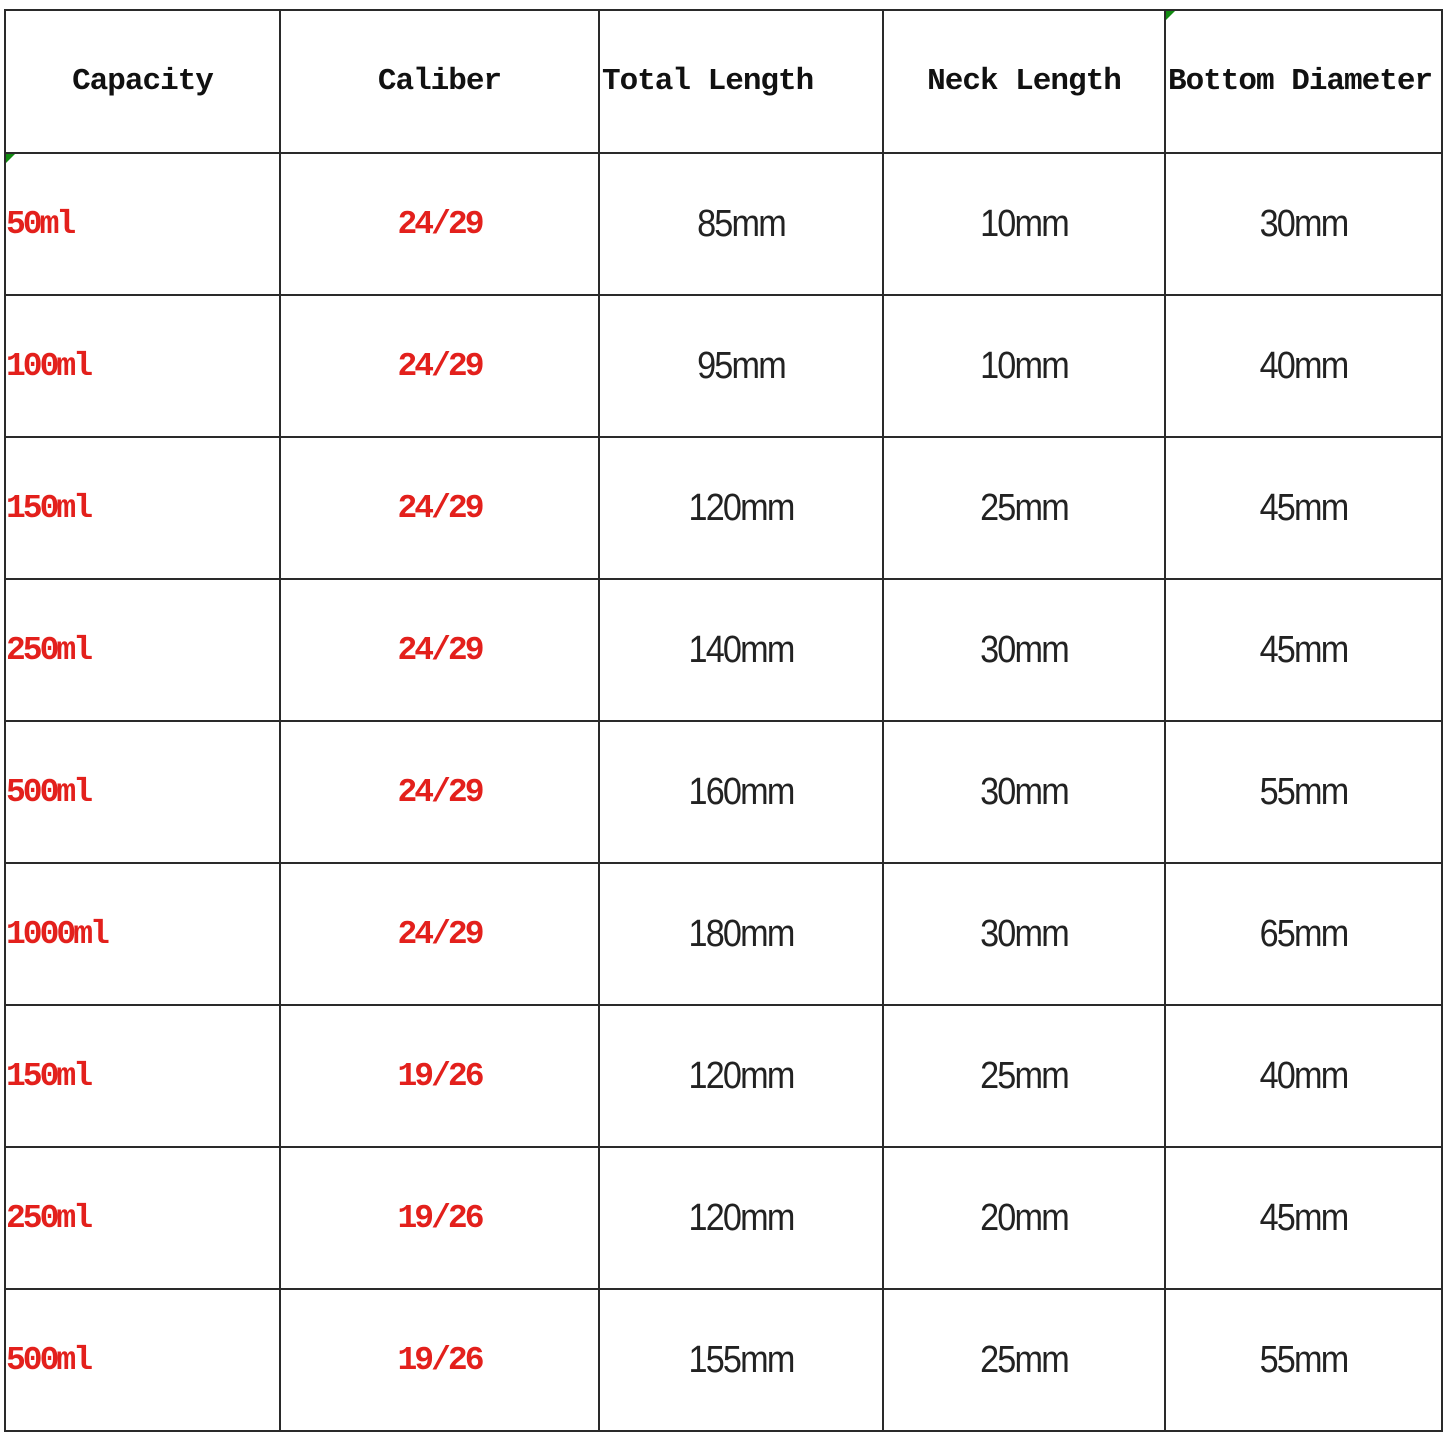  I want to click on cell-total-length: 95mm, so click(741, 366).